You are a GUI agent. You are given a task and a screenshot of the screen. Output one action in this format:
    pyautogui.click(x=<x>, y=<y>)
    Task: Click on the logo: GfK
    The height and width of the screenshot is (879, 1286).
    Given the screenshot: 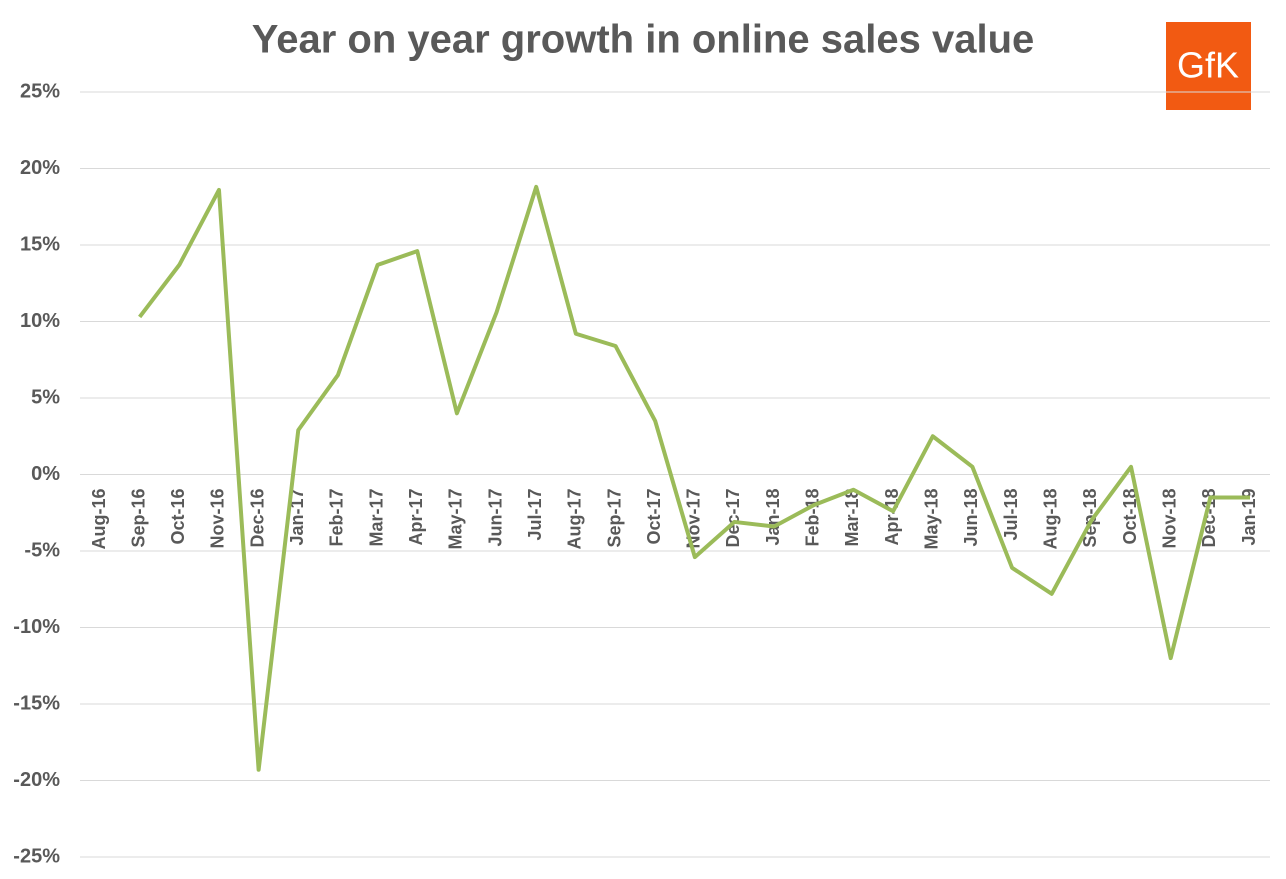 What is the action you would take?
    pyautogui.click(x=1208, y=65)
    